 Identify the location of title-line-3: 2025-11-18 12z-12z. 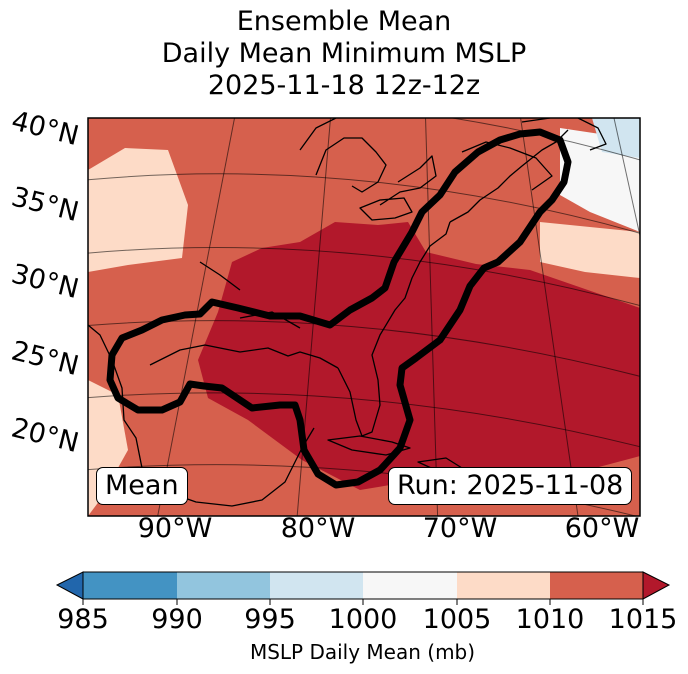
(344, 85).